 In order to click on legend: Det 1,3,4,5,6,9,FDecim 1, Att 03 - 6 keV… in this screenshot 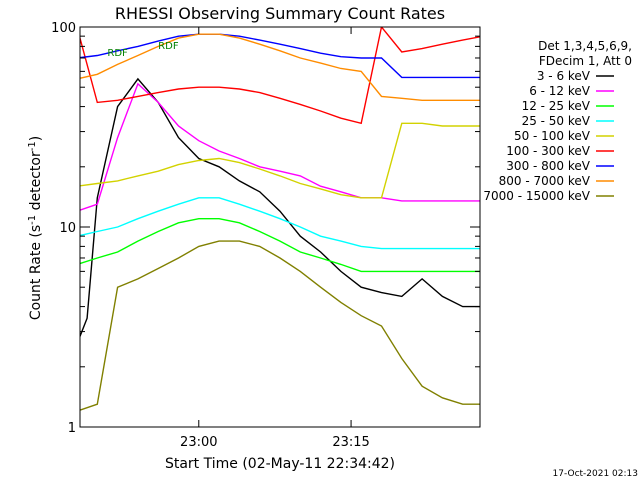, I will do `click(557, 121)`.